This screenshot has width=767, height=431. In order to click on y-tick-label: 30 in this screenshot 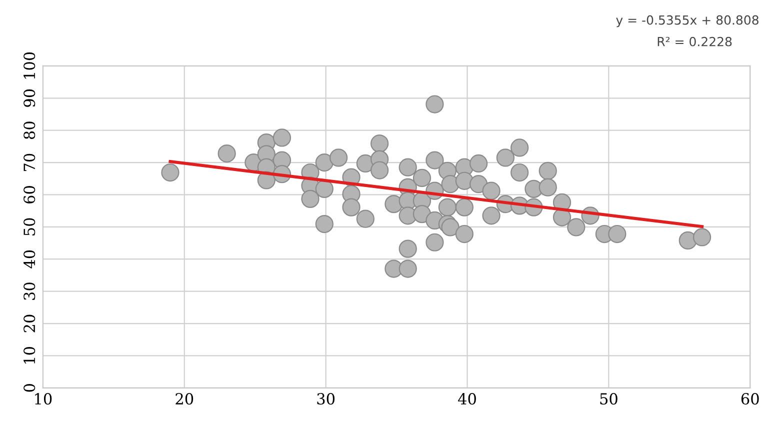, I will do `click(30, 291)`.